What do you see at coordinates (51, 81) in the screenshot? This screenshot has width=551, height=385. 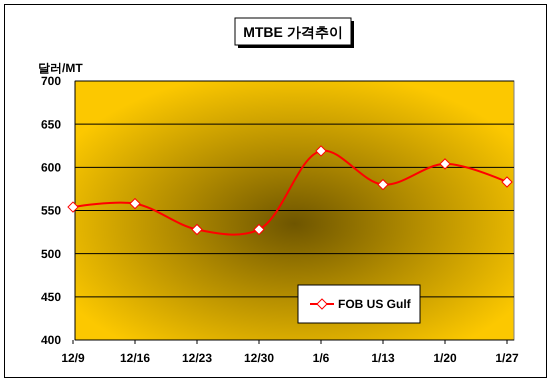 I see `y-tick-label: 700` at bounding box center [51, 81].